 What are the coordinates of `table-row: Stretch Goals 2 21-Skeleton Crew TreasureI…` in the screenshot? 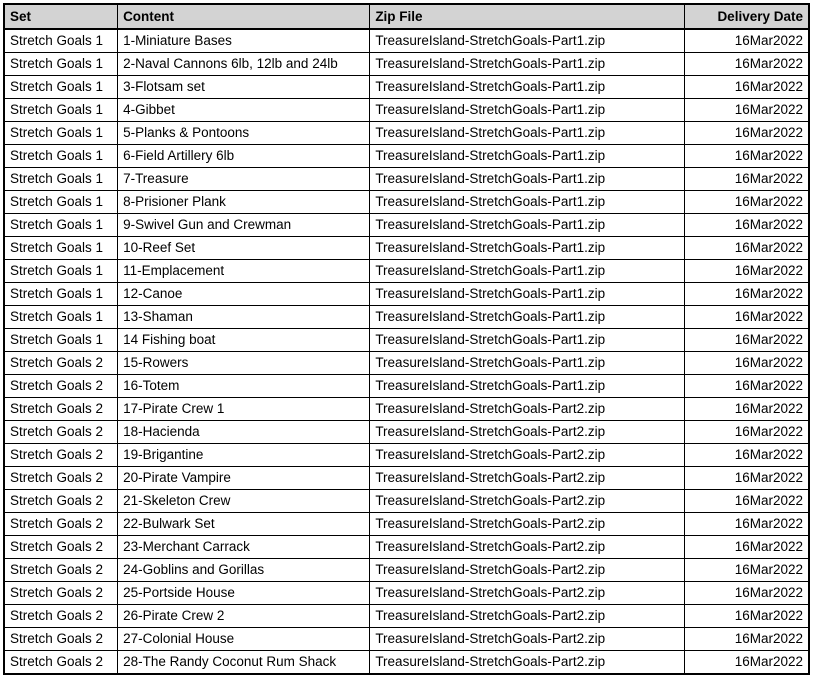 It's located at (406, 501).